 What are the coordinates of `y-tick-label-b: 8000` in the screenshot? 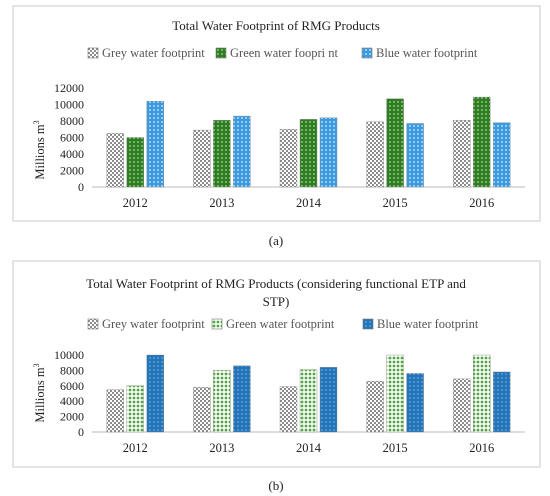 It's located at (72, 370).